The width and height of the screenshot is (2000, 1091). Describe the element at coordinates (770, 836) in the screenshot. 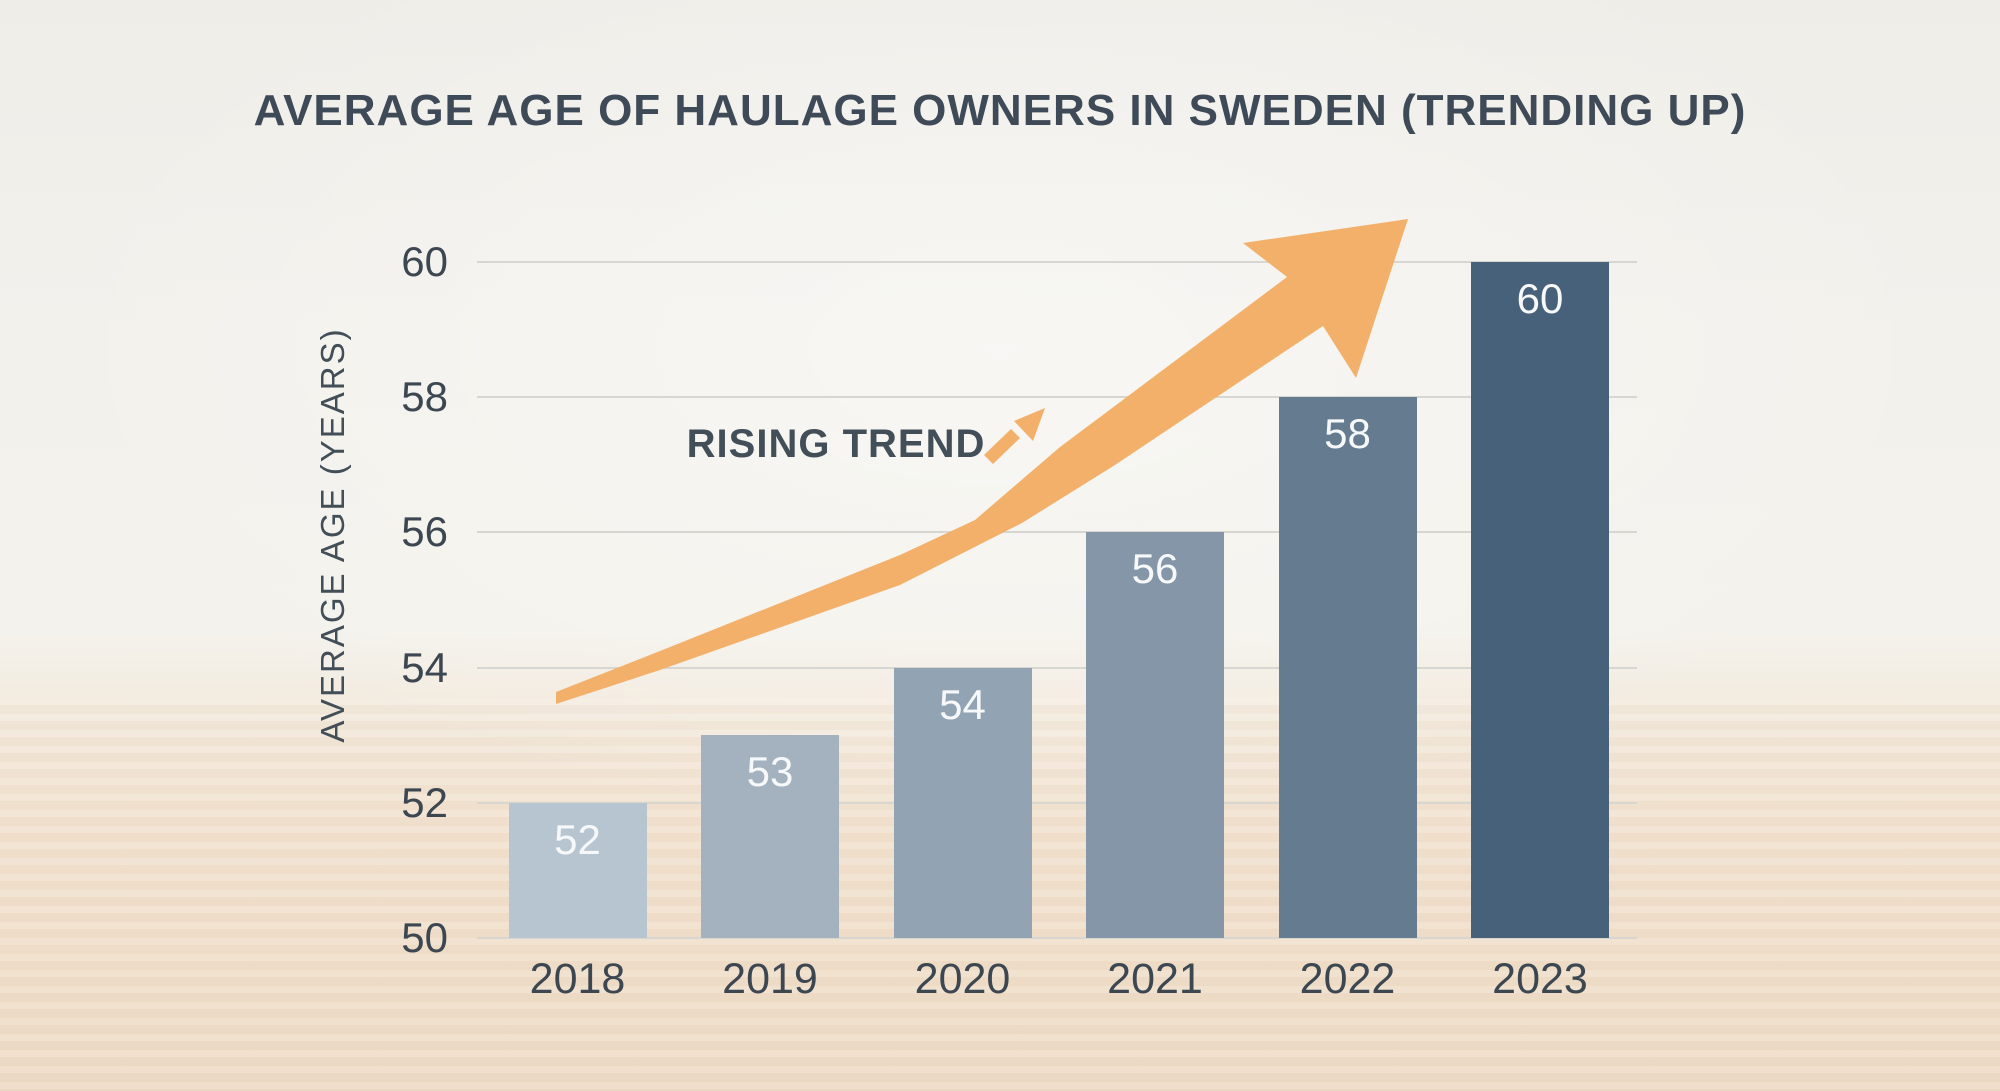

I see `bar-2019: 53` at that location.